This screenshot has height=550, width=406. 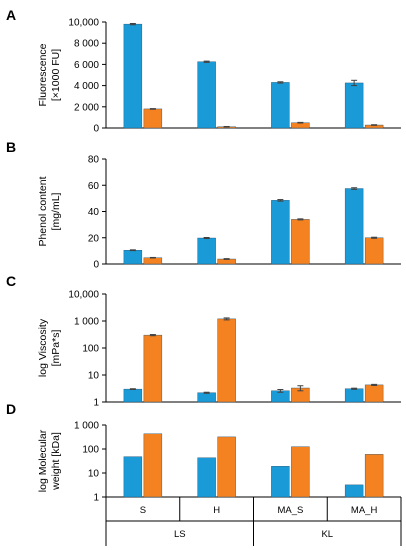 What do you see at coordinates (253, 521) in the screenshot?
I see `category-table: S H MA_S MA_H LS KL` at bounding box center [253, 521].